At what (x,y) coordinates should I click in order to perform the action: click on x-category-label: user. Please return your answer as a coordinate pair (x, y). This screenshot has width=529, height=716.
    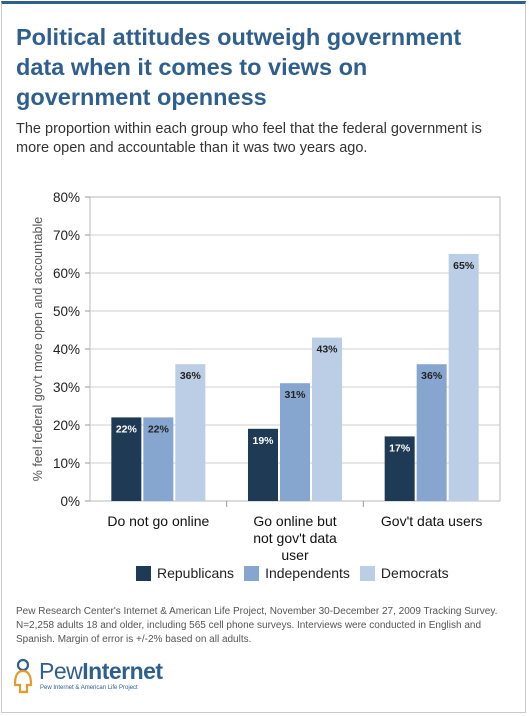
    Looking at the image, I should click on (295, 555).